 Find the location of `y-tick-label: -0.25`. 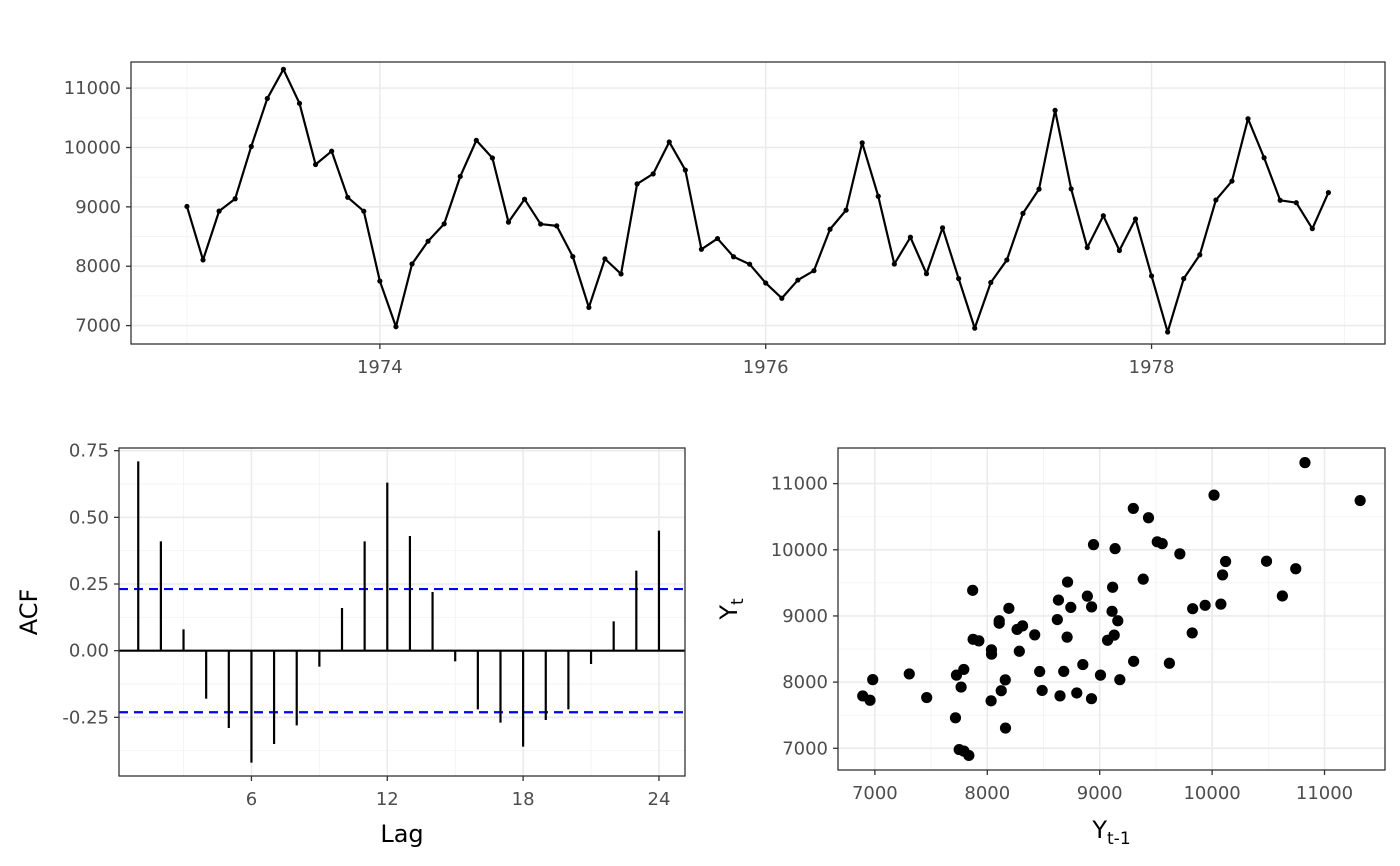

y-tick-label: -0.25 is located at coordinates (85, 717).